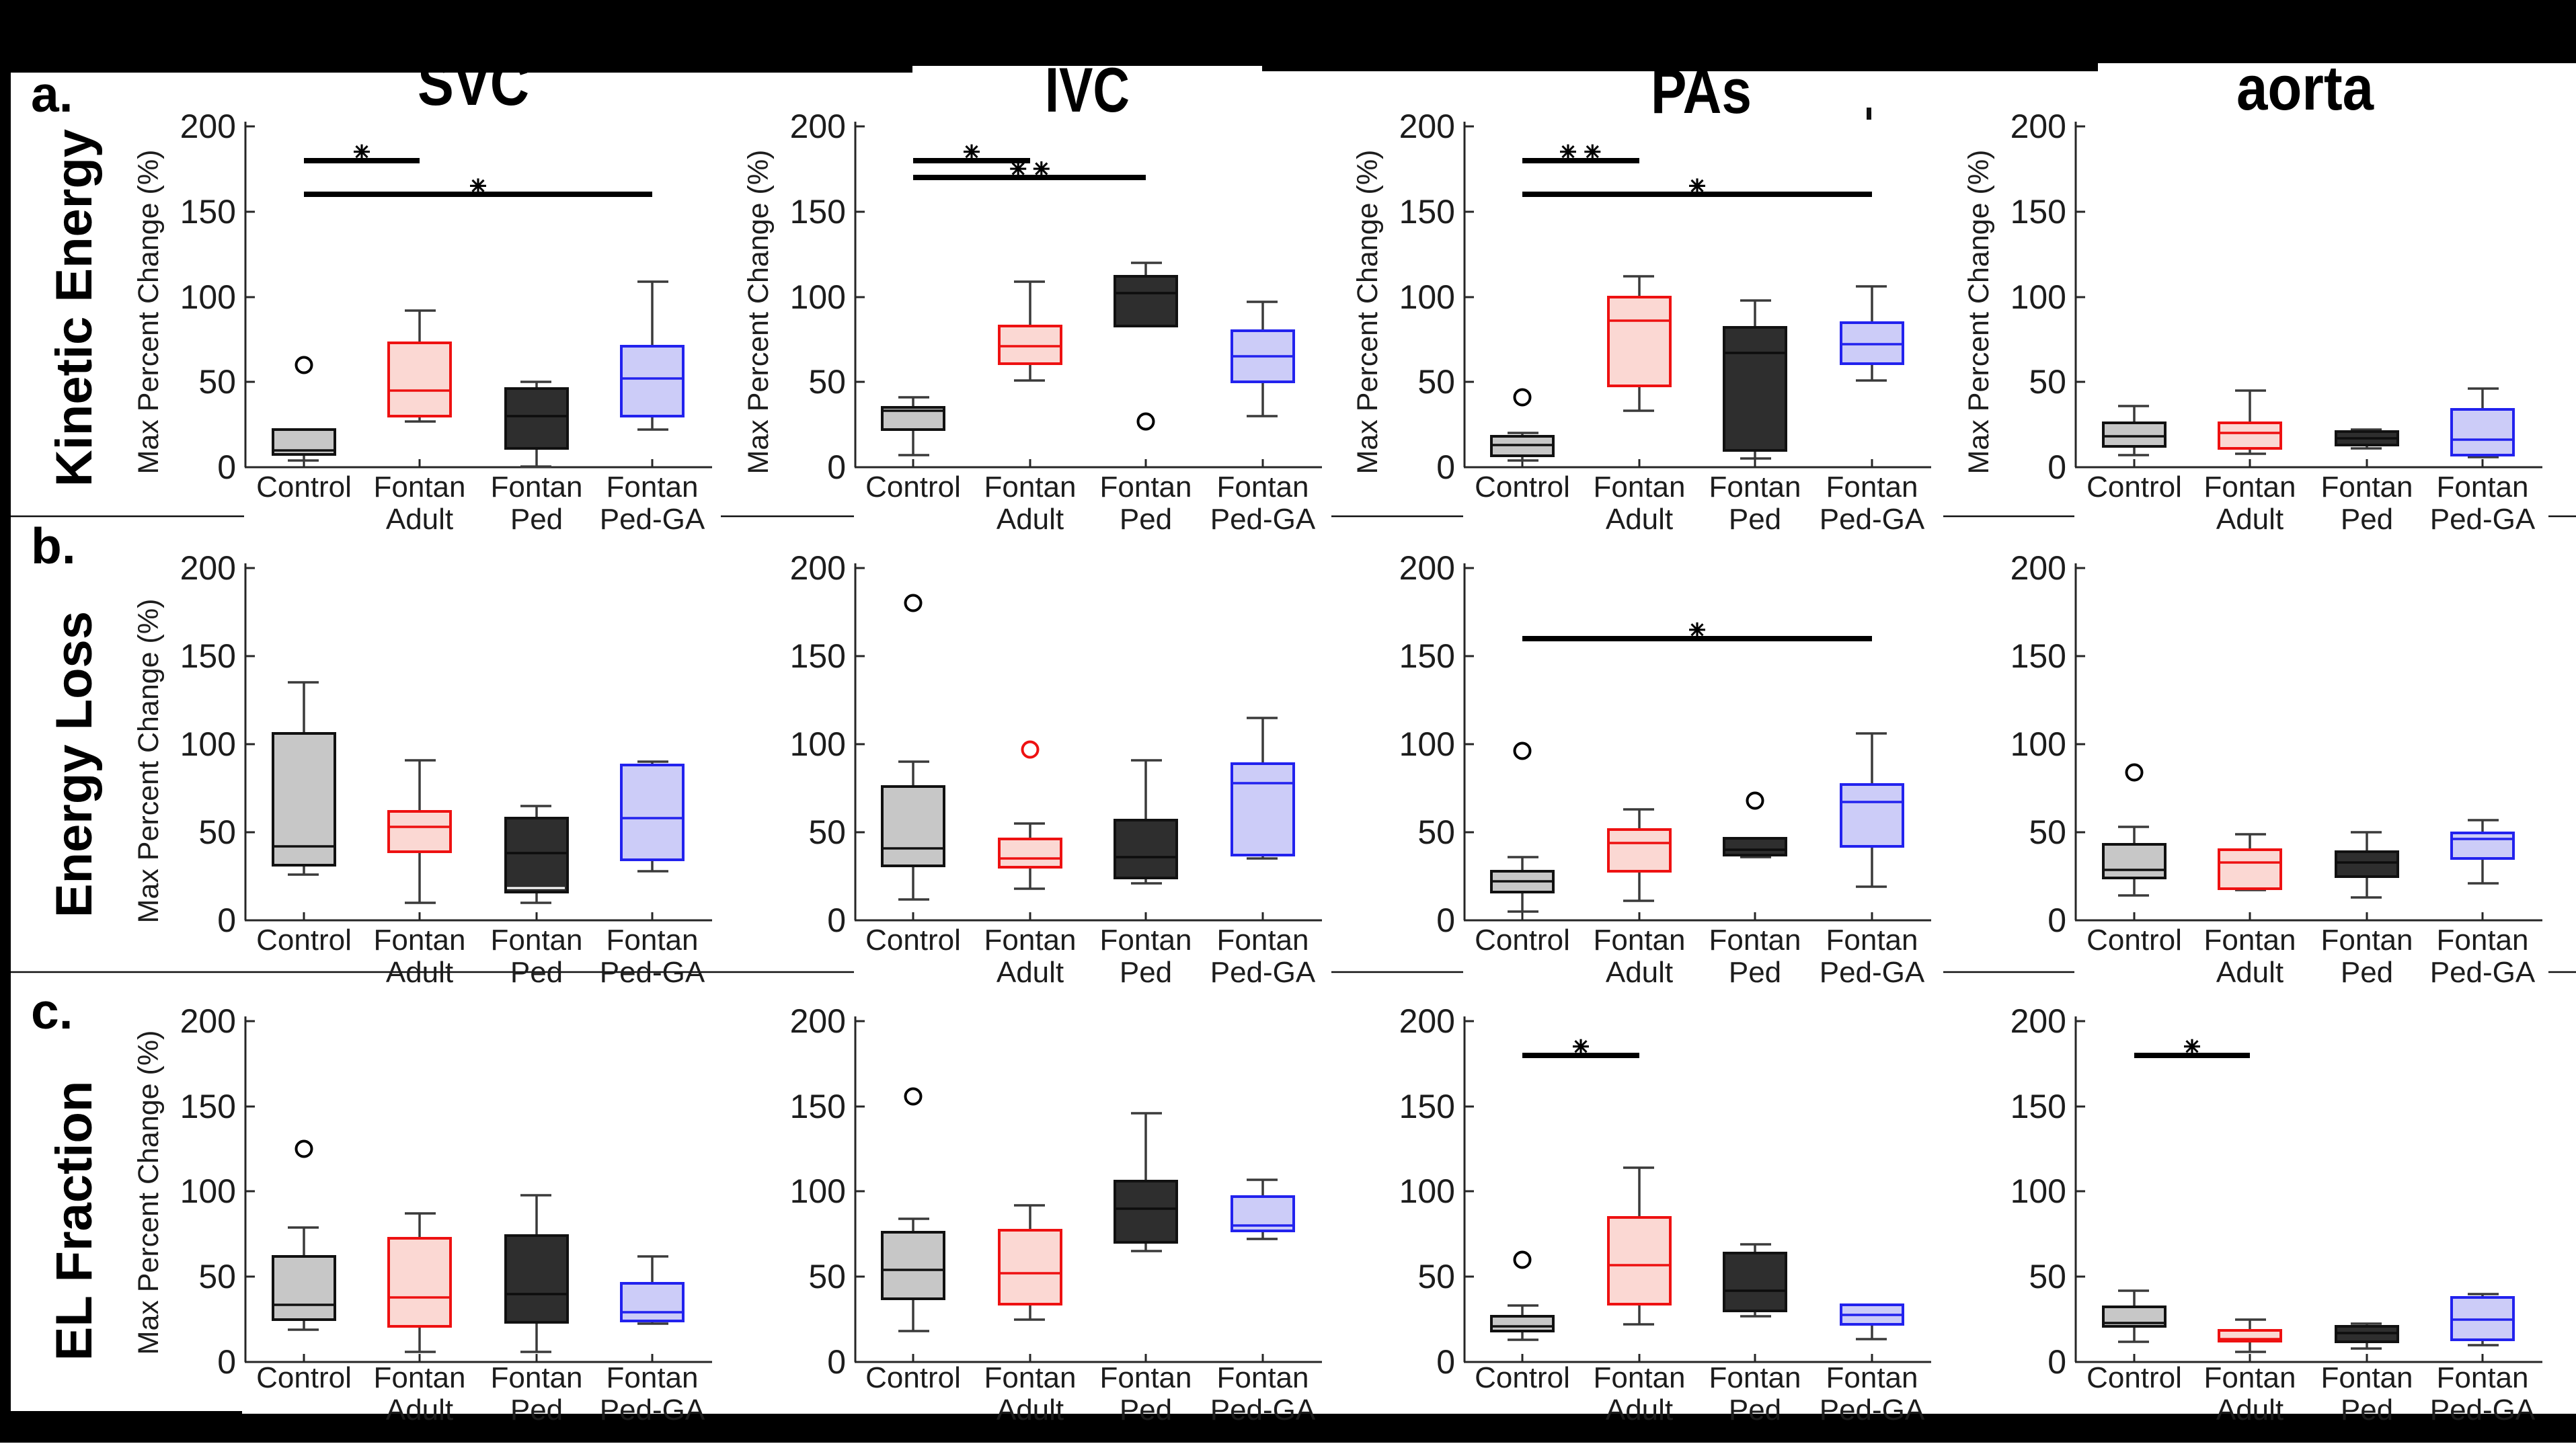  I want to click on svg-text: EL Fraction, so click(74, 1221).